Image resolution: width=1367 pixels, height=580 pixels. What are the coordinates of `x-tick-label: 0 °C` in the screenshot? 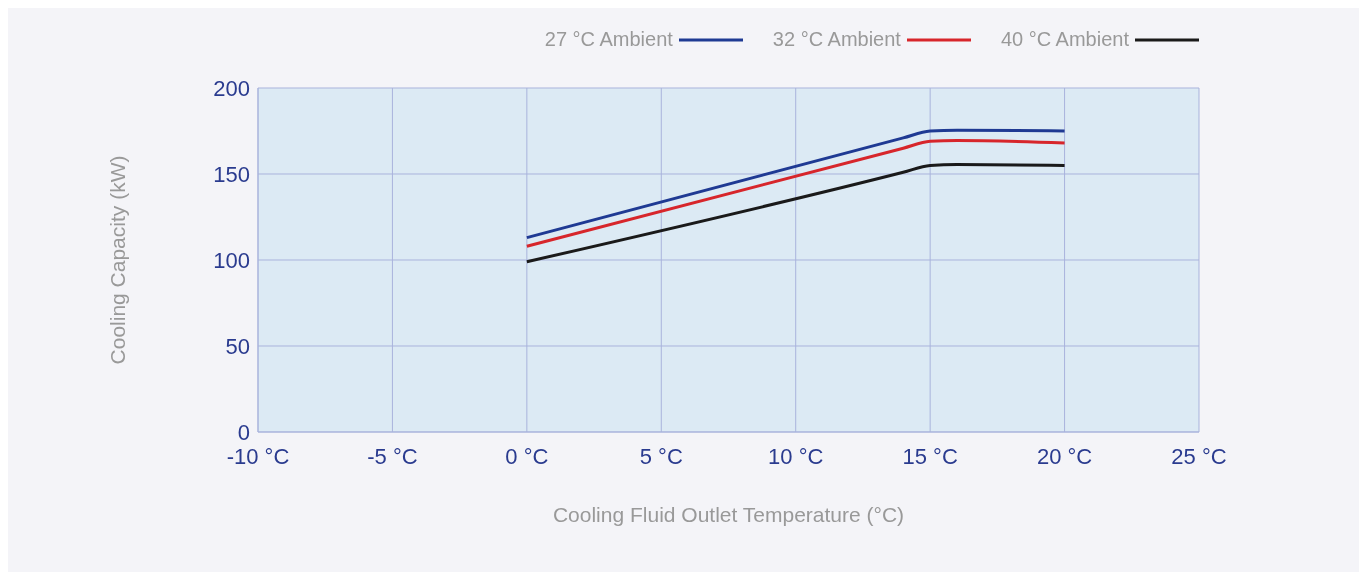 It's located at (527, 456).